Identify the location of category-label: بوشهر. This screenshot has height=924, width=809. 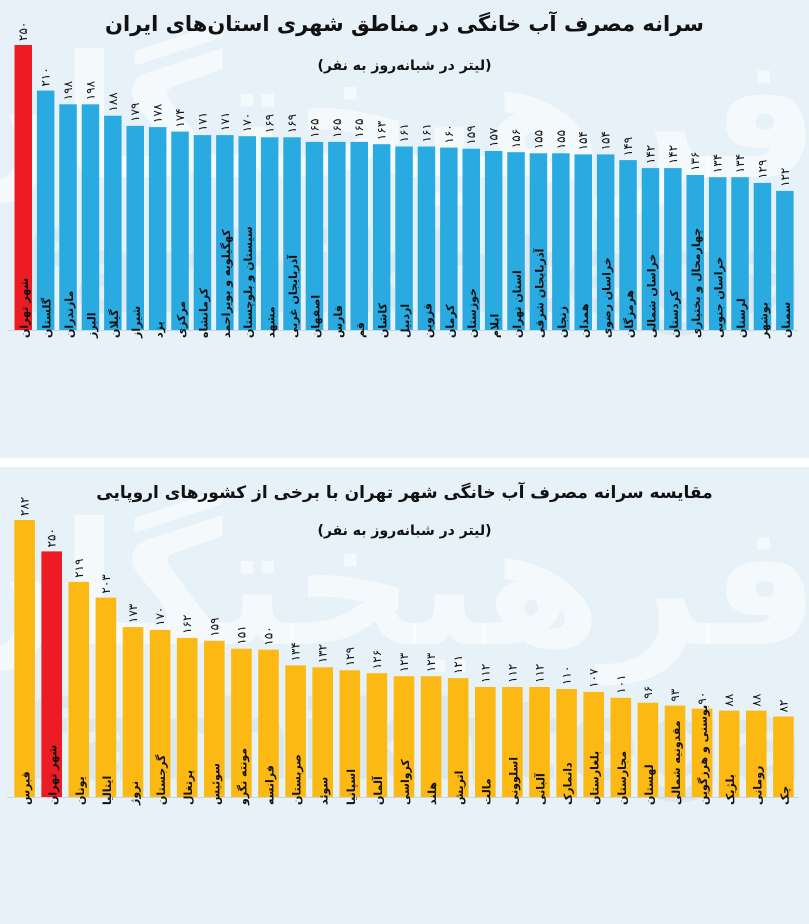
(763, 320).